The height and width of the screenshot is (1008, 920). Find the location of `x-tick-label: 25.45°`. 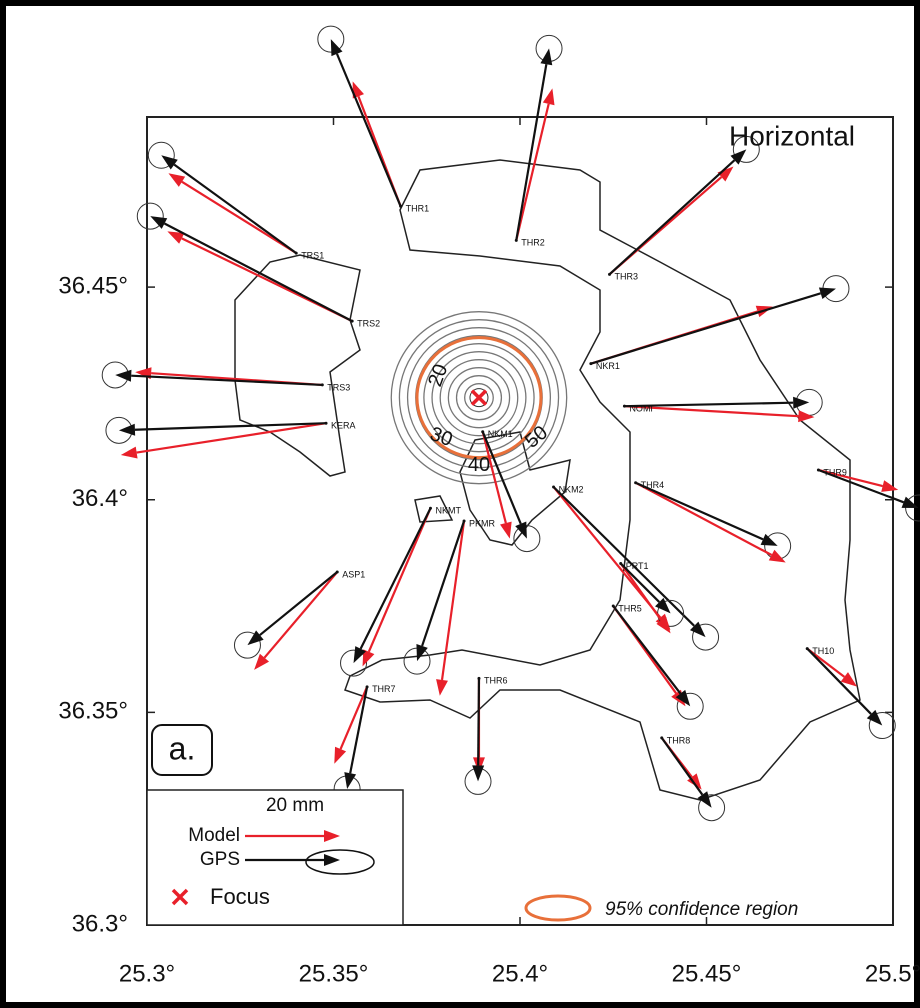

x-tick-label: 25.45° is located at coordinates (707, 973).